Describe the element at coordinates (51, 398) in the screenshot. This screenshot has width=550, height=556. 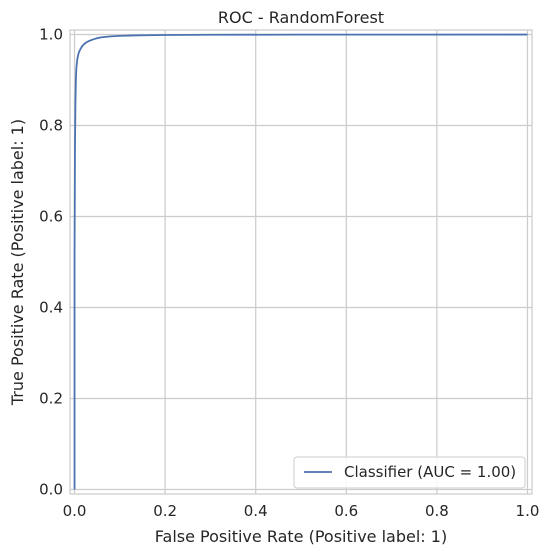
I see `y-tick-label: 0.2` at that location.